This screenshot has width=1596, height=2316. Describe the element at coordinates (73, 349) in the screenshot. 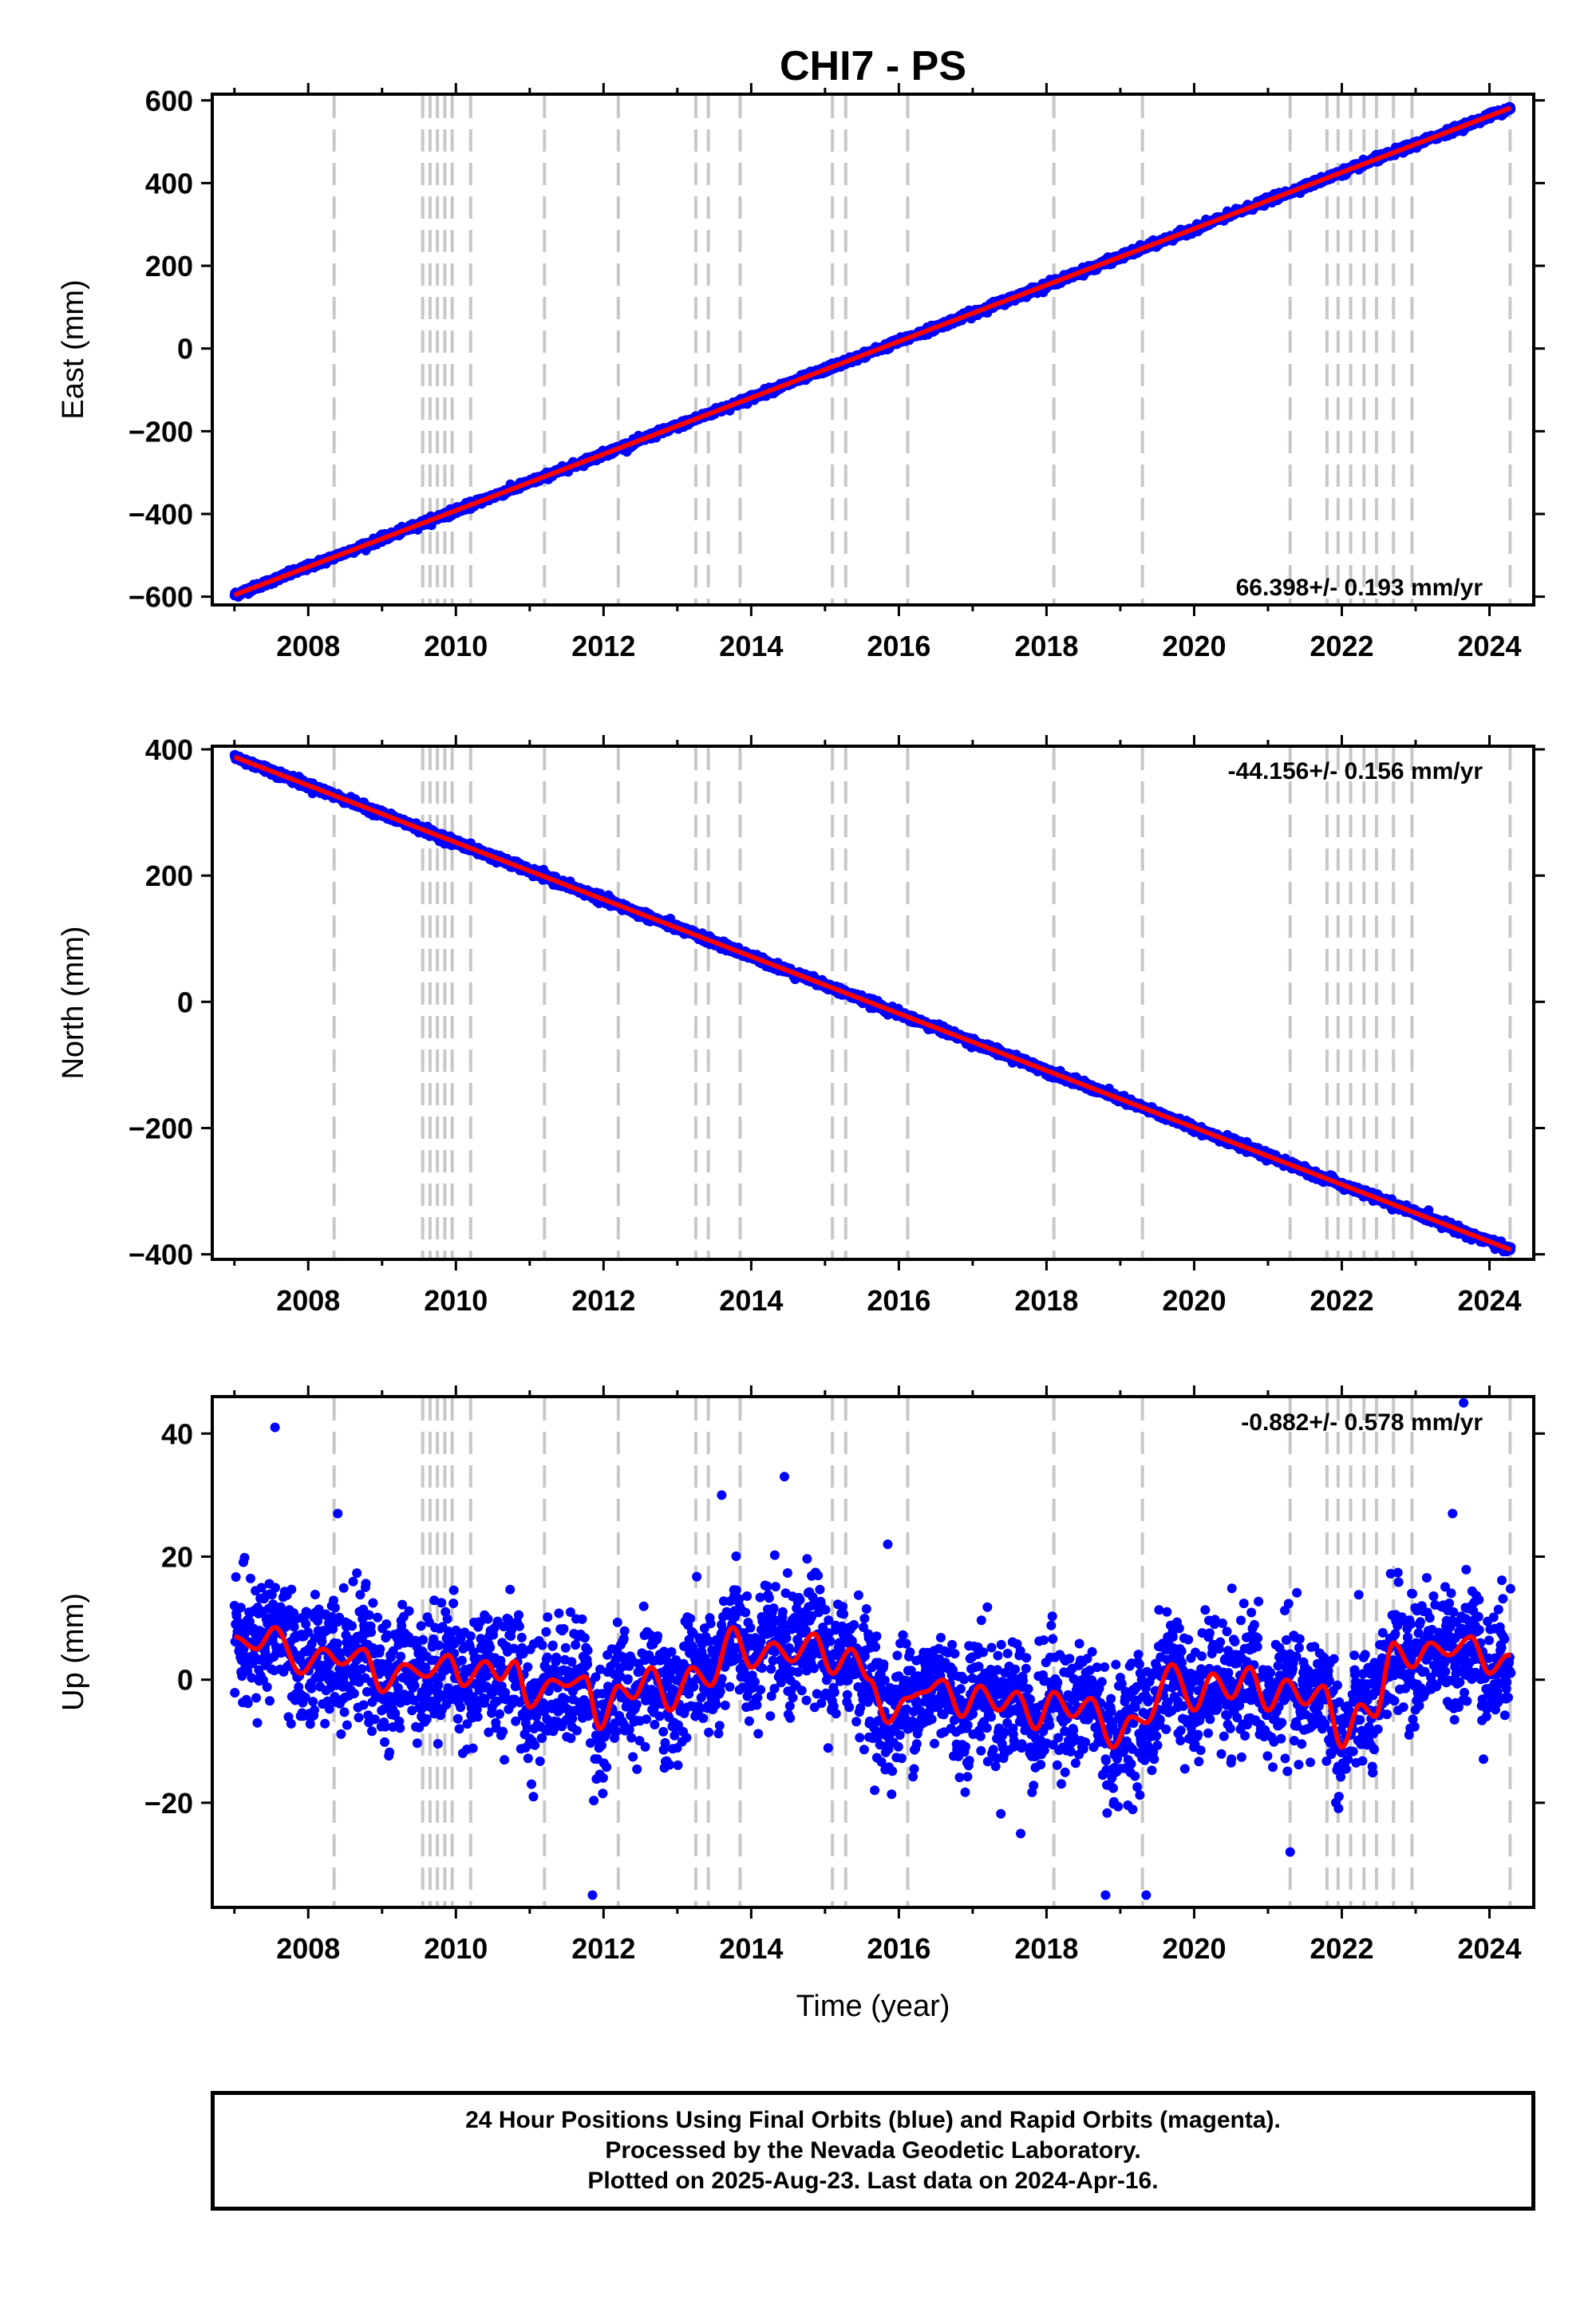

I see `y-axis-label: East (mm)` at that location.